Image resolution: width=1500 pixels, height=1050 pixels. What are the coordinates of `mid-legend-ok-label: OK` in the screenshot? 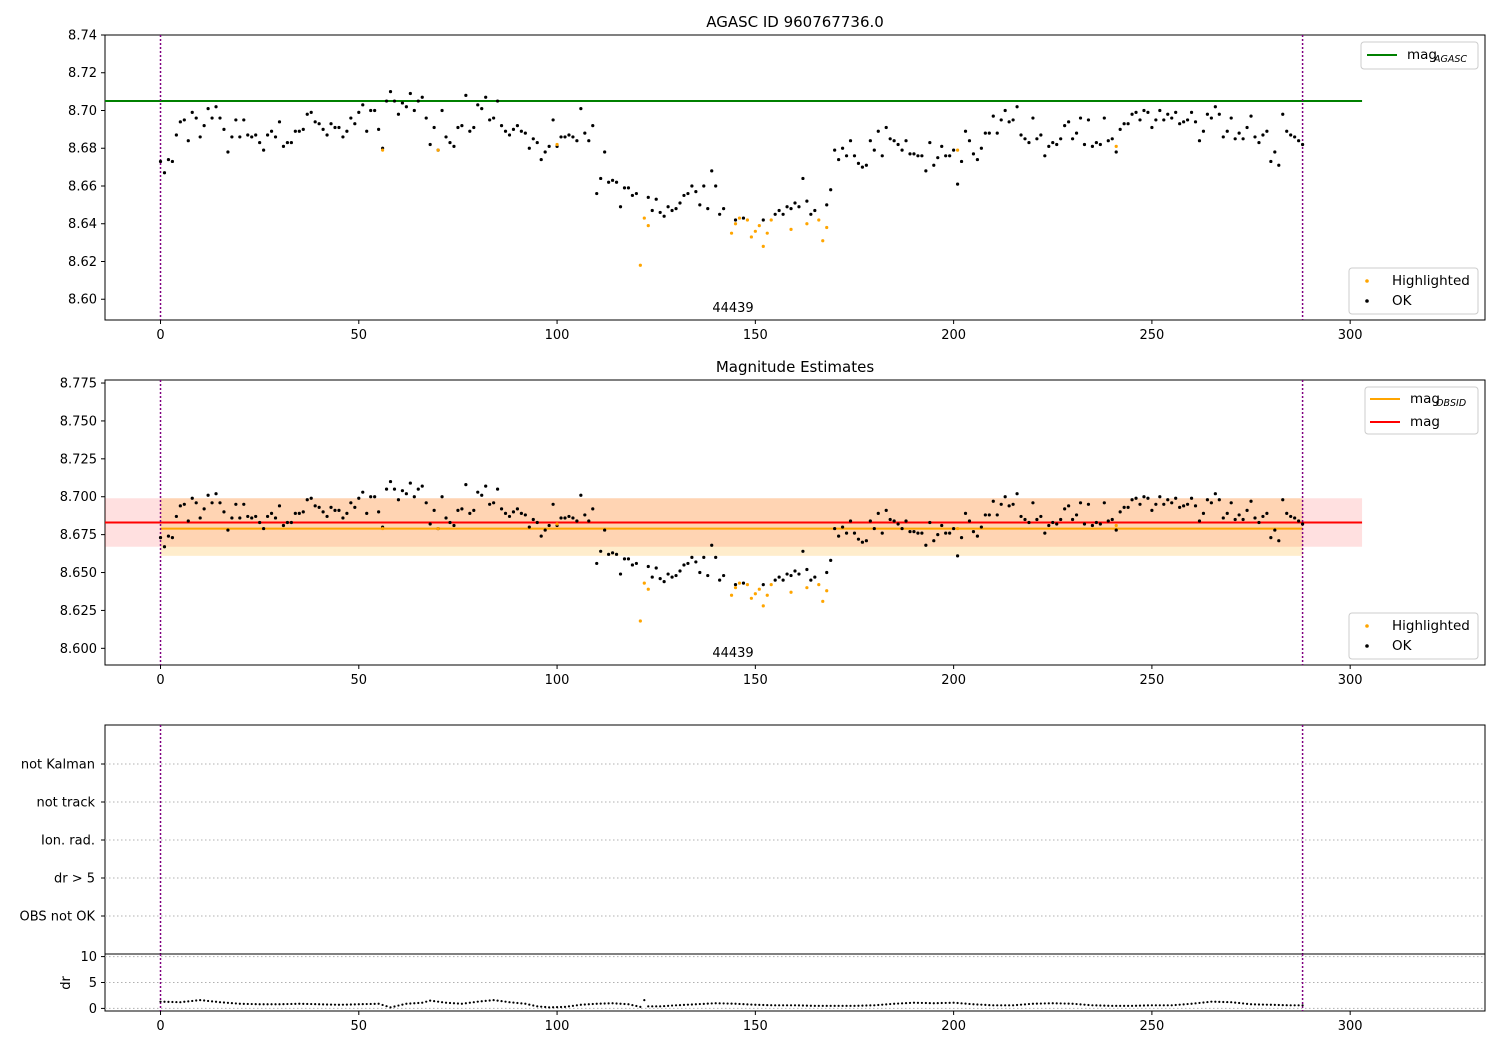 It's located at (1402, 646).